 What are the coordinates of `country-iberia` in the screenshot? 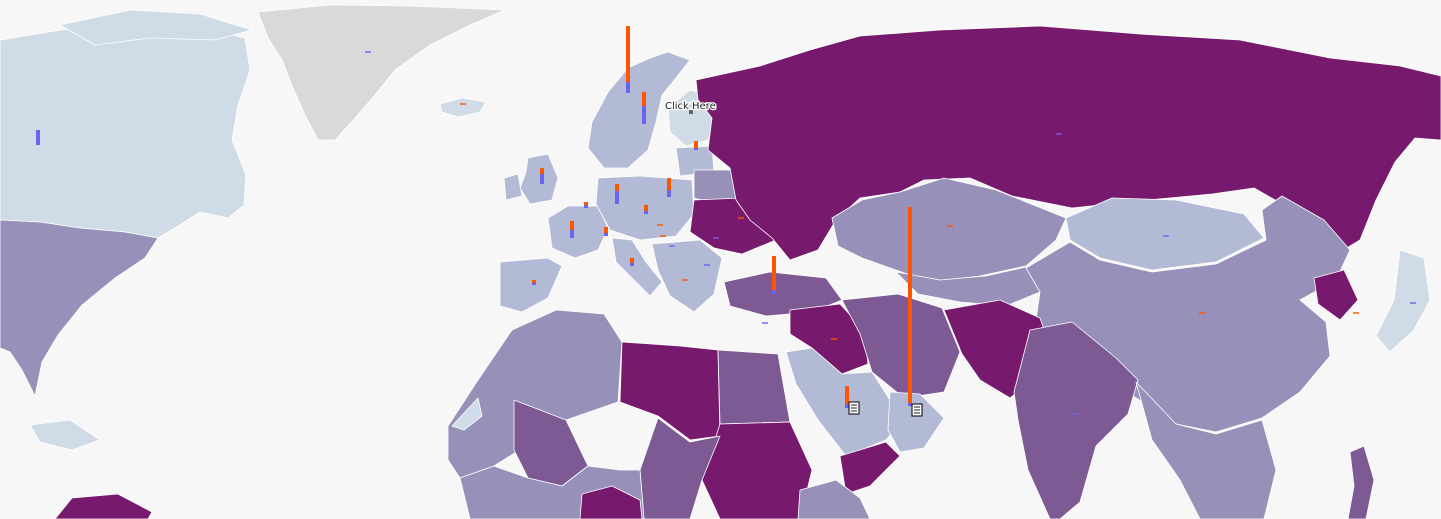 It's located at (531, 285).